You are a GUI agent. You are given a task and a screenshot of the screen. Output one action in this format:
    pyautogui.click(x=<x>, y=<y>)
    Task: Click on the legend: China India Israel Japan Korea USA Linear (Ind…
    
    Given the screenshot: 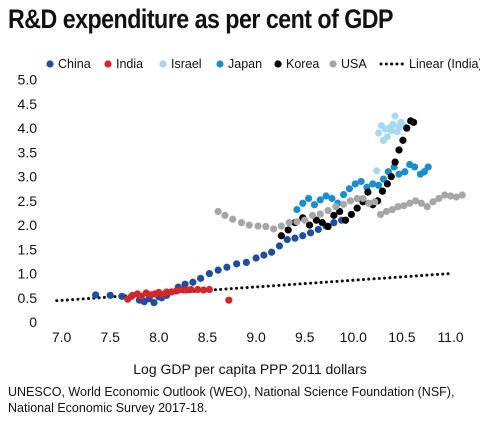 What is the action you would take?
    pyautogui.click(x=263, y=64)
    